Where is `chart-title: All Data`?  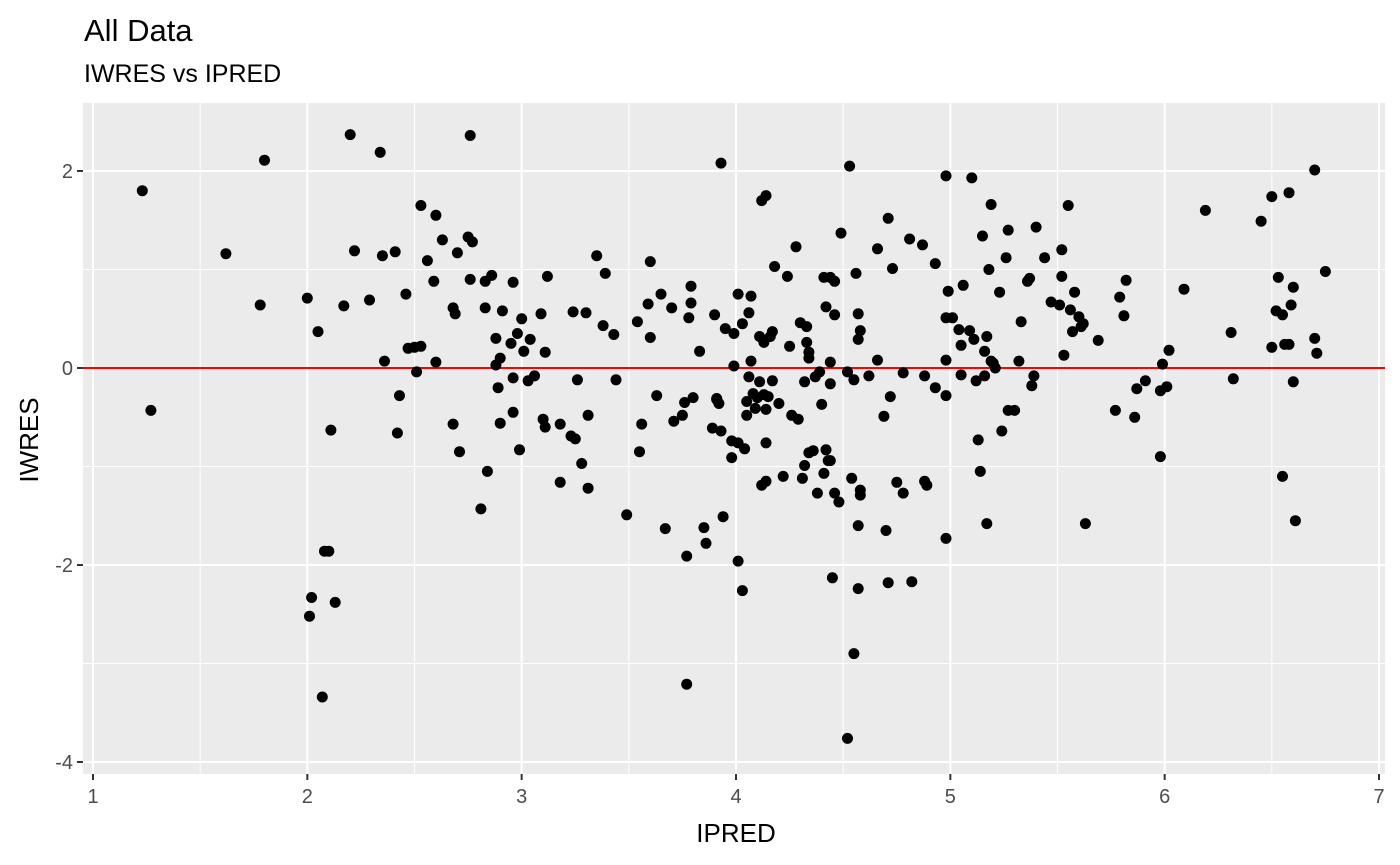 chart-title: All Data is located at coordinates (138, 30).